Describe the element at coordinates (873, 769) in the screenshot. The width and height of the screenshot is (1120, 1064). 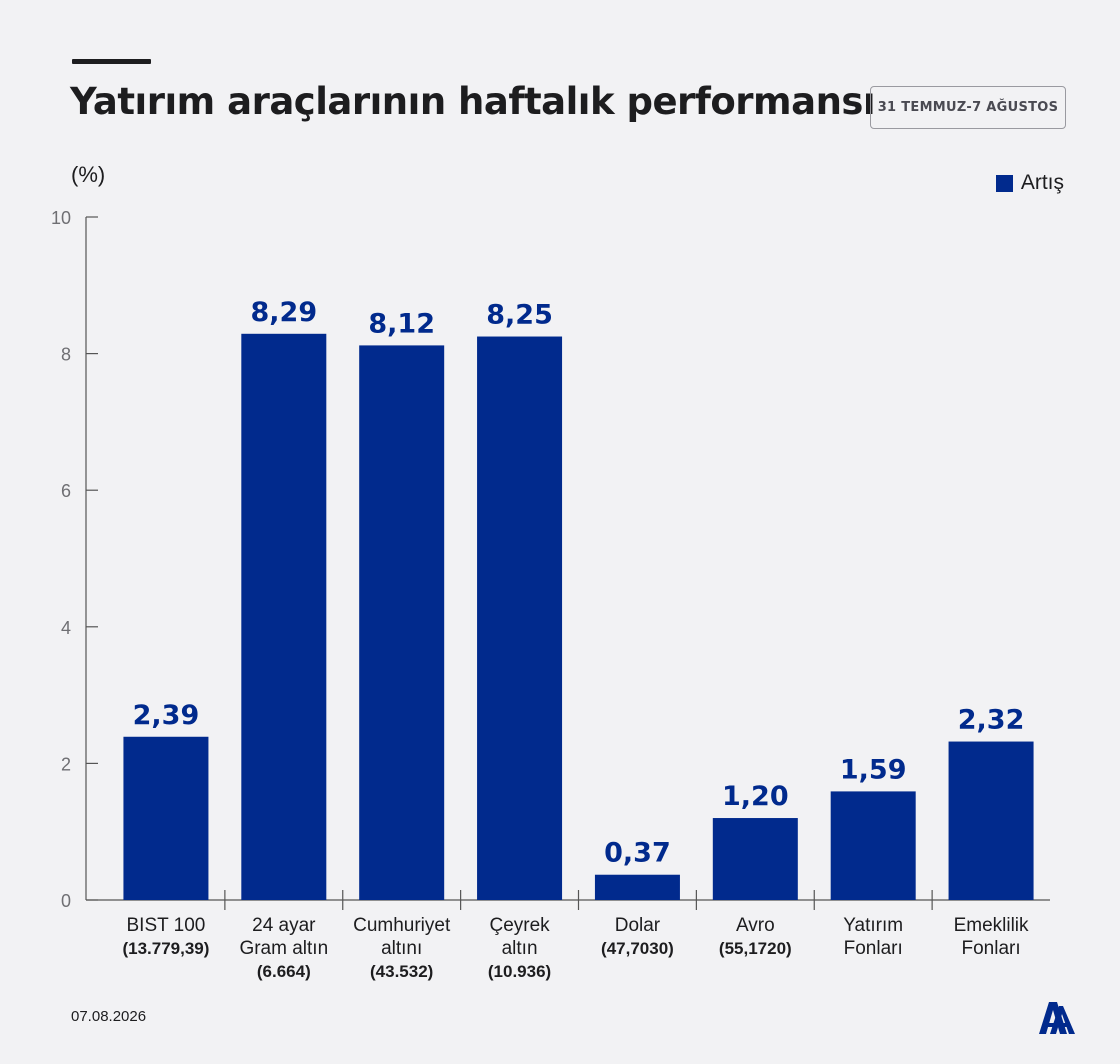
I see `bar-value-label: 1,59` at that location.